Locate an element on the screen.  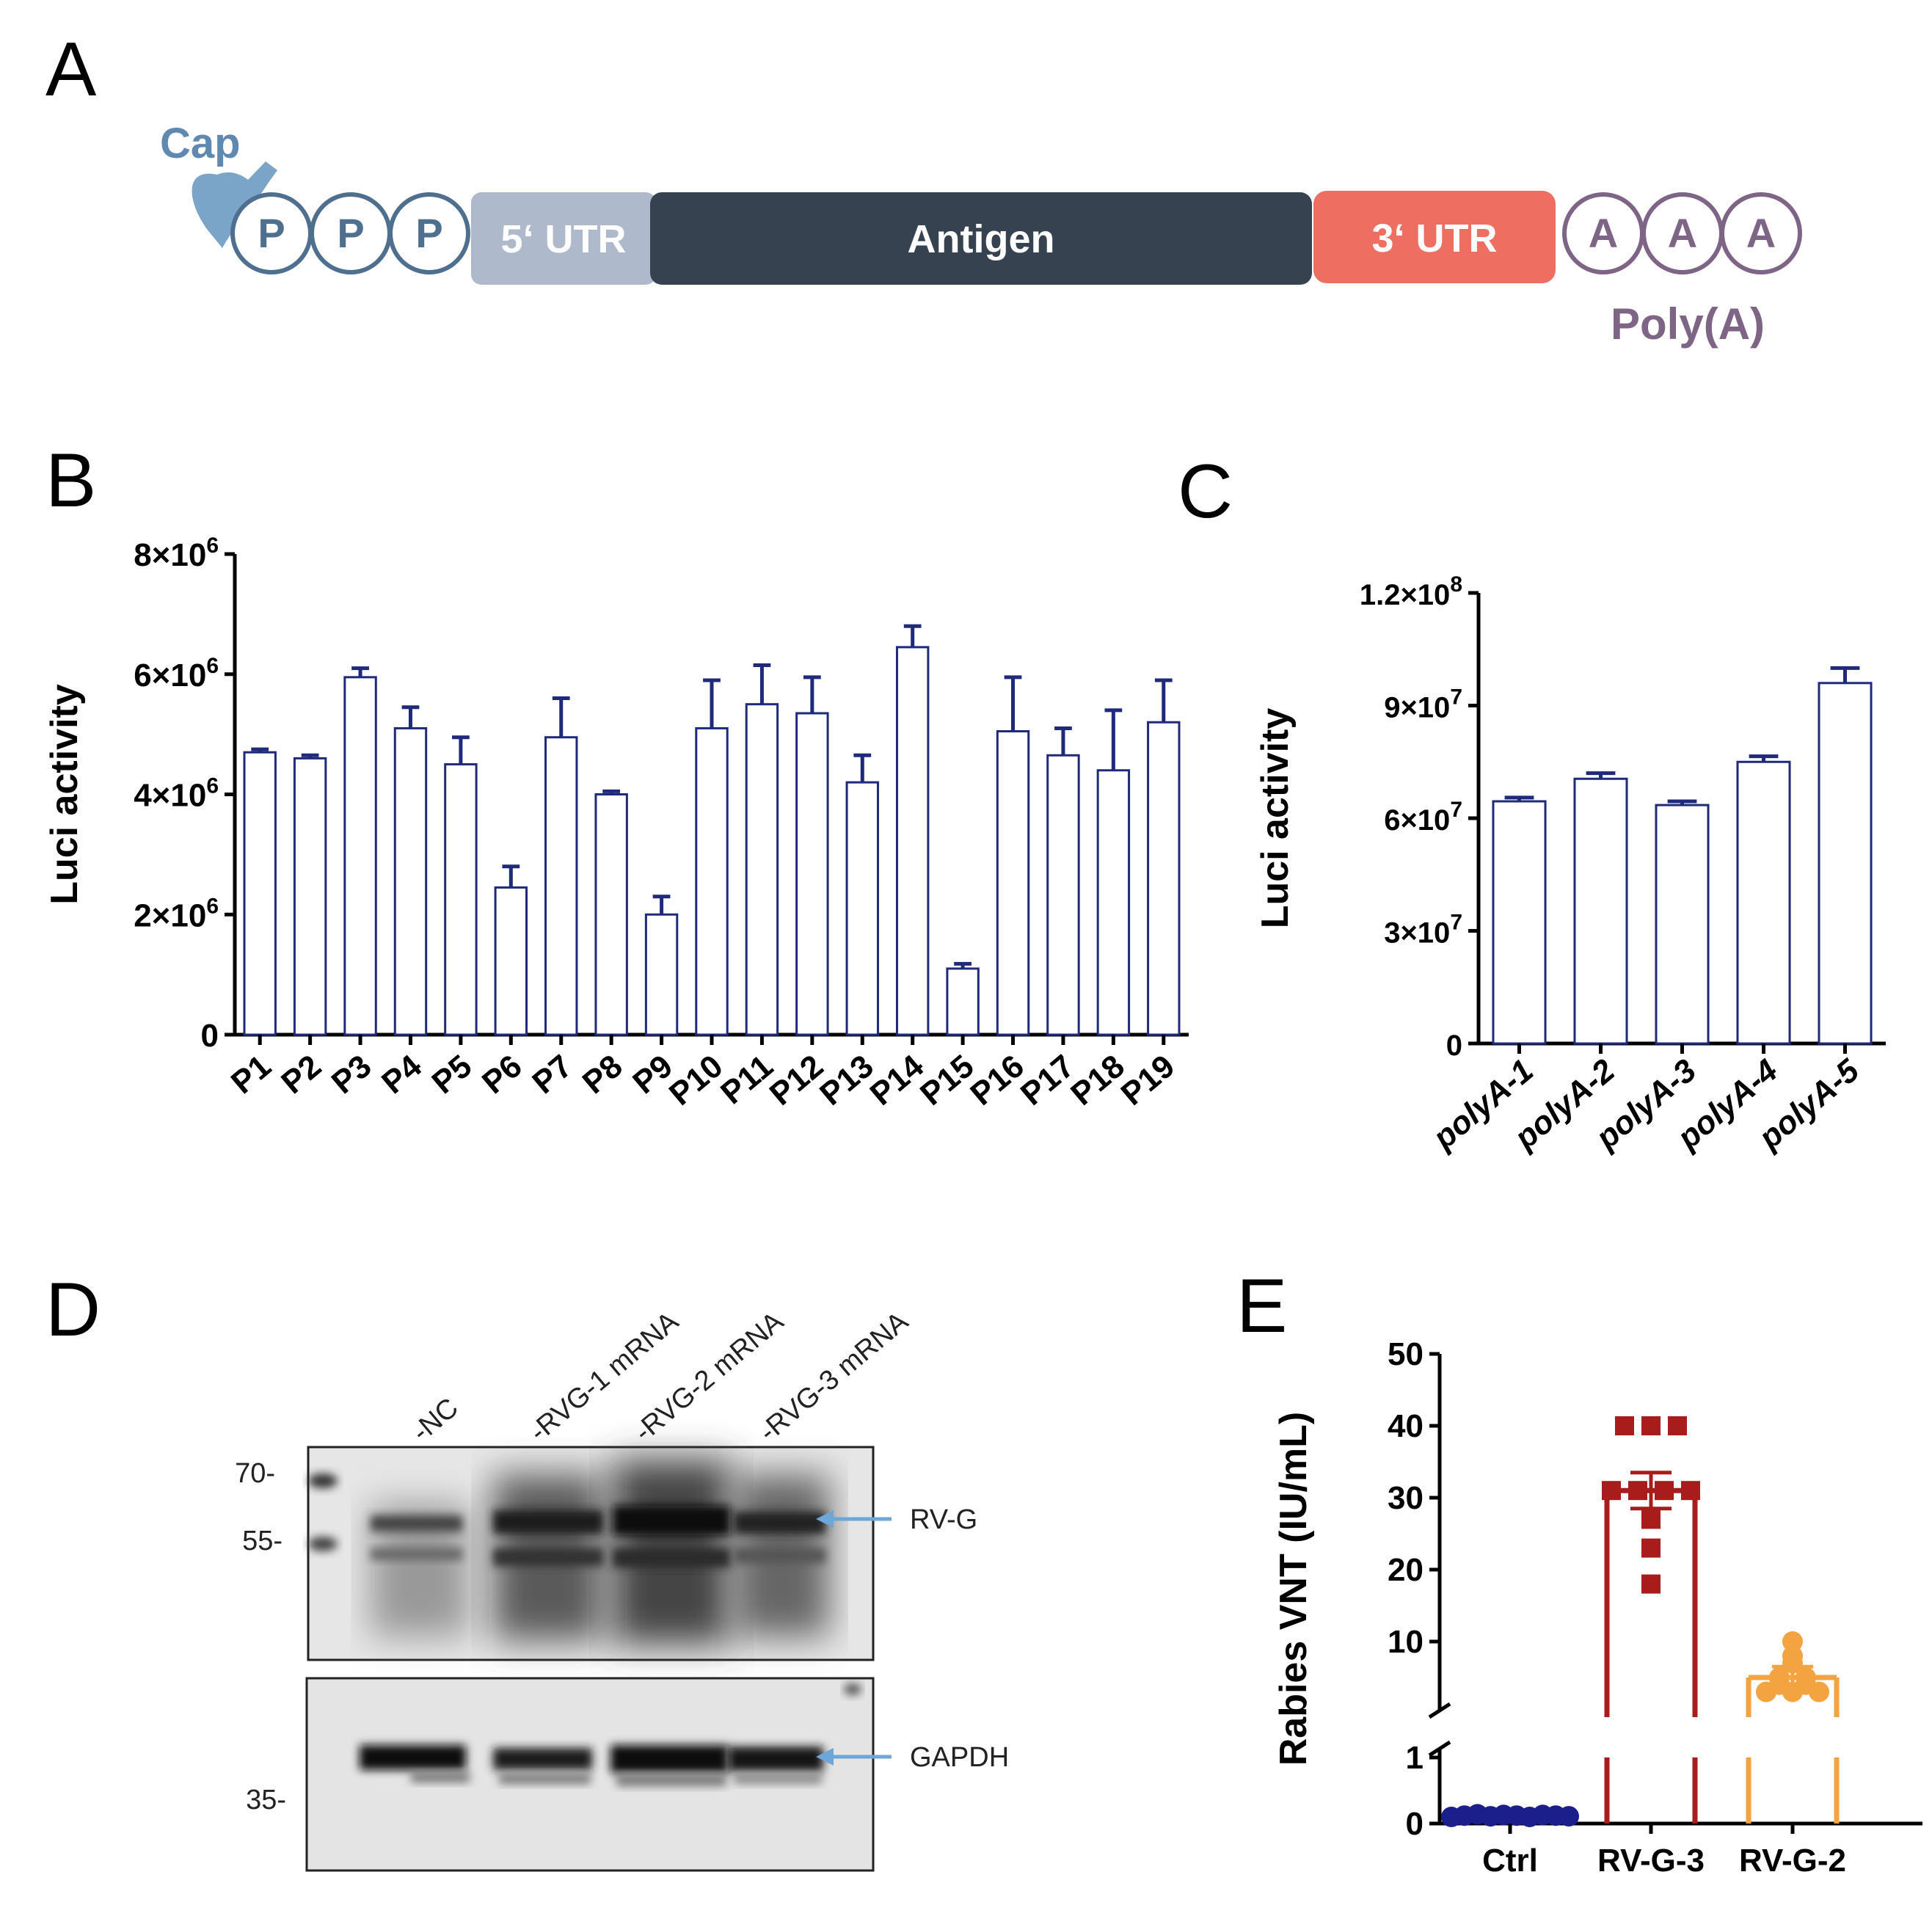
phosphate-label-3: P is located at coordinates (428, 233).